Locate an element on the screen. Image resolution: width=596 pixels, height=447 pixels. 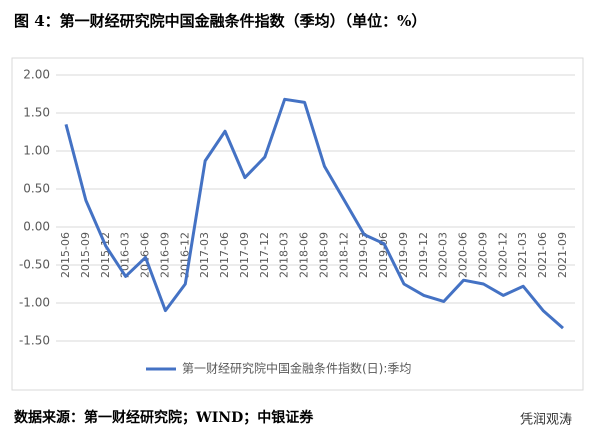
x-tick-label: 2017-03 is located at coordinates (204, 255).